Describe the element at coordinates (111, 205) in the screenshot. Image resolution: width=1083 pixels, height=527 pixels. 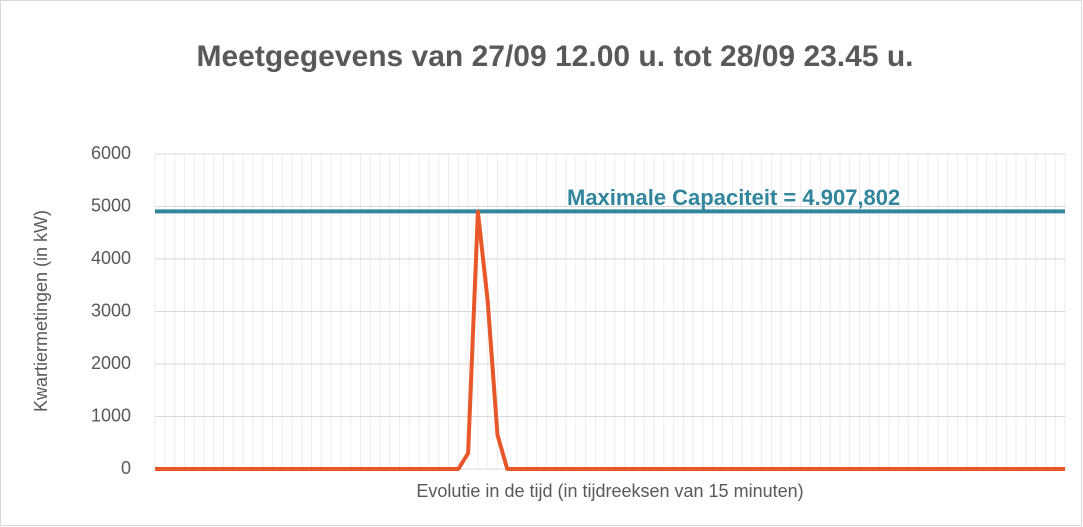
I see `y-tick-label: 5000` at that location.